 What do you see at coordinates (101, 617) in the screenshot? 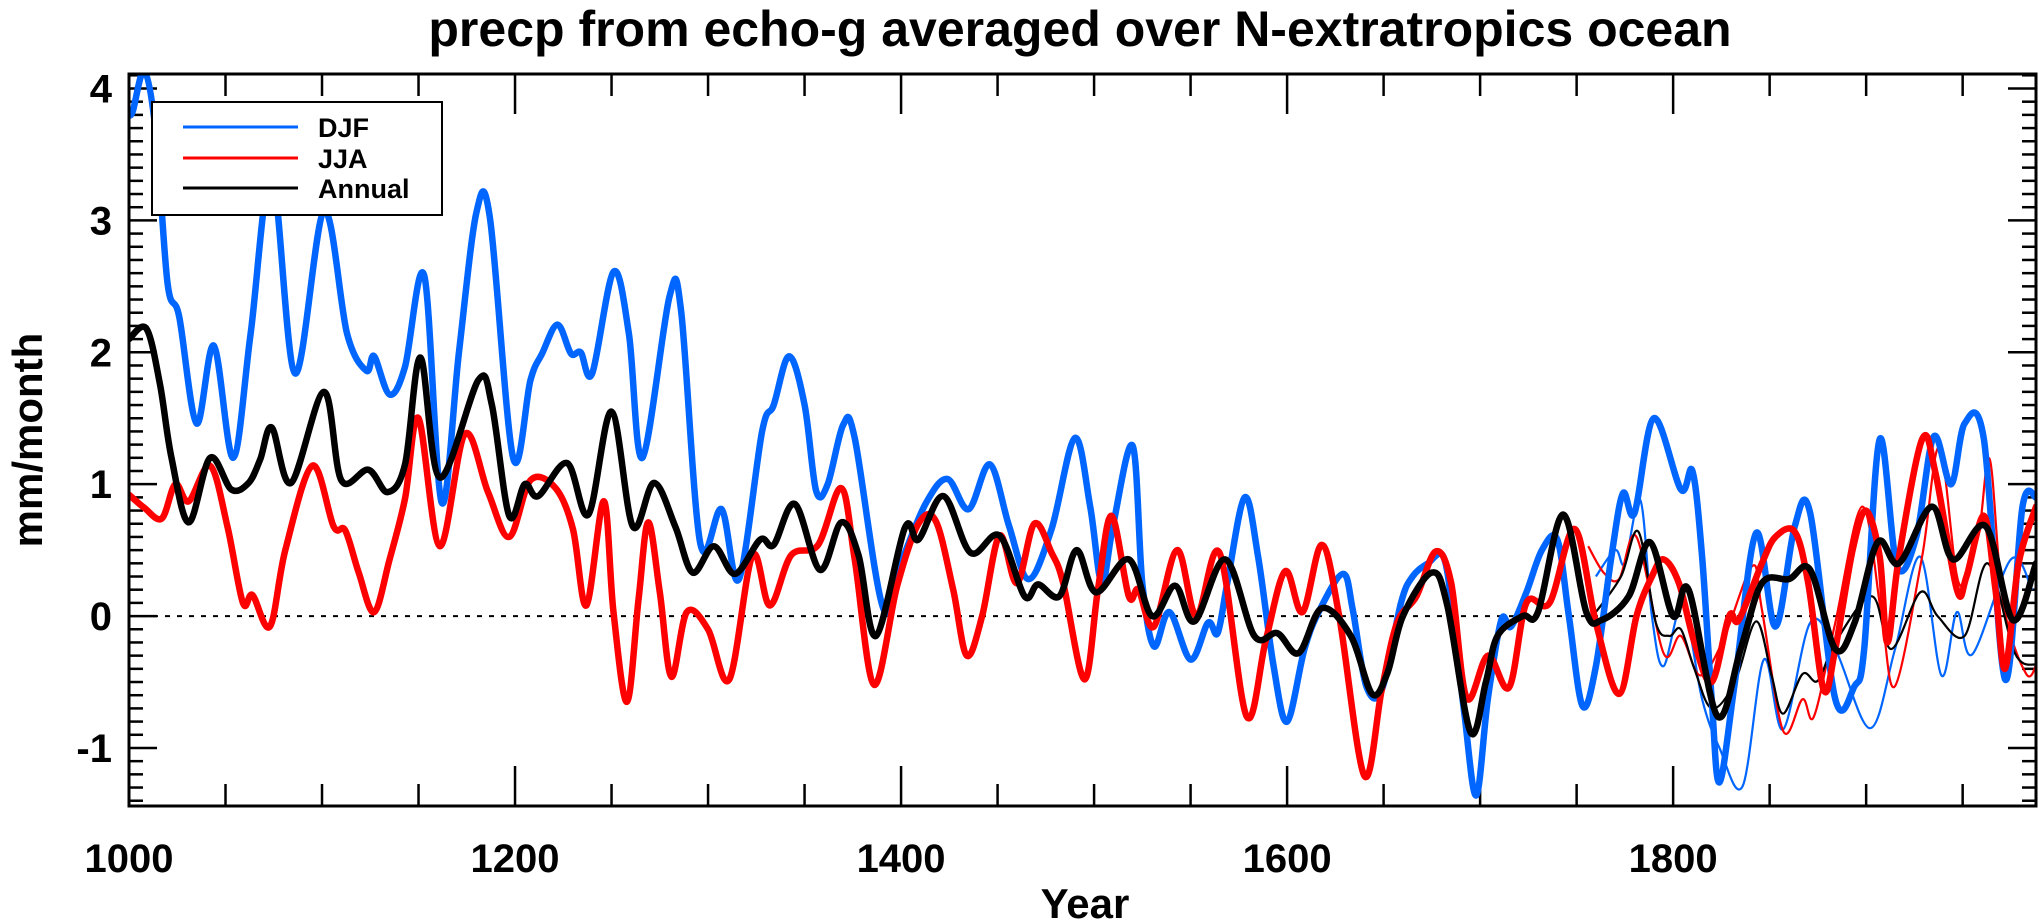
I see `y-tick-label: 0` at bounding box center [101, 617].